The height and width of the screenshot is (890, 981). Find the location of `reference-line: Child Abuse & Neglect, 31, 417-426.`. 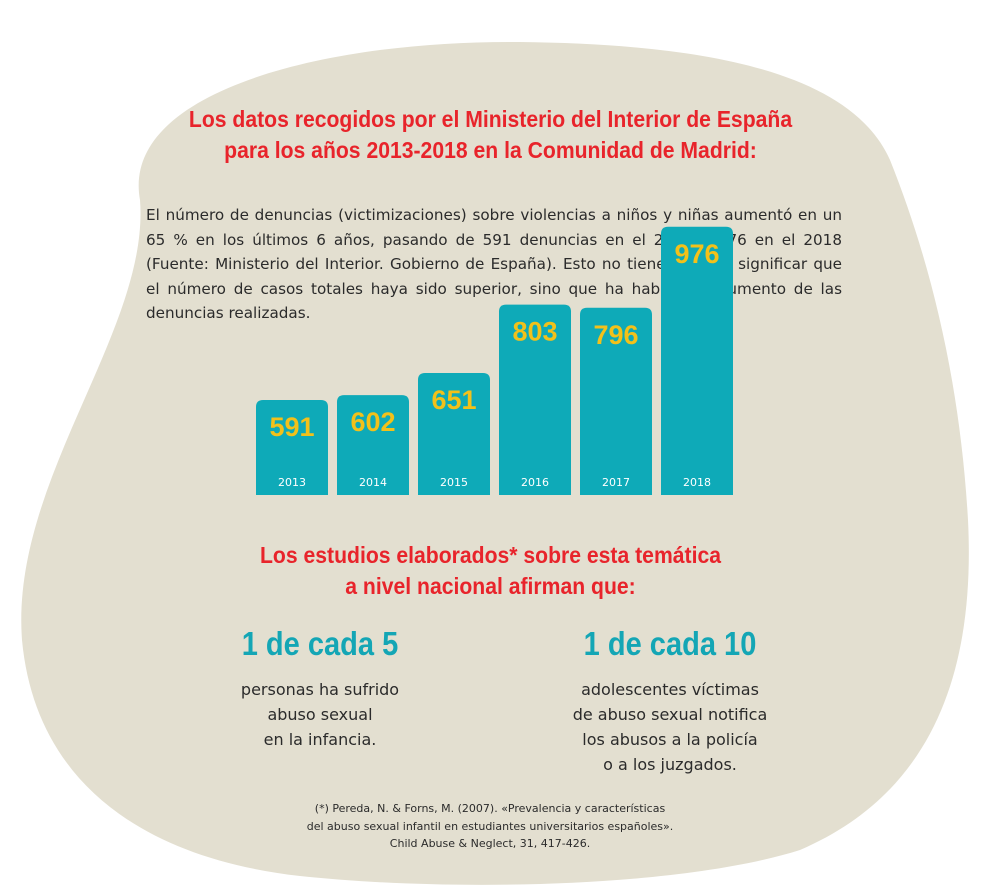

reference-line: Child Abuse & Neglect, 31, 417-426. is located at coordinates (490, 843).